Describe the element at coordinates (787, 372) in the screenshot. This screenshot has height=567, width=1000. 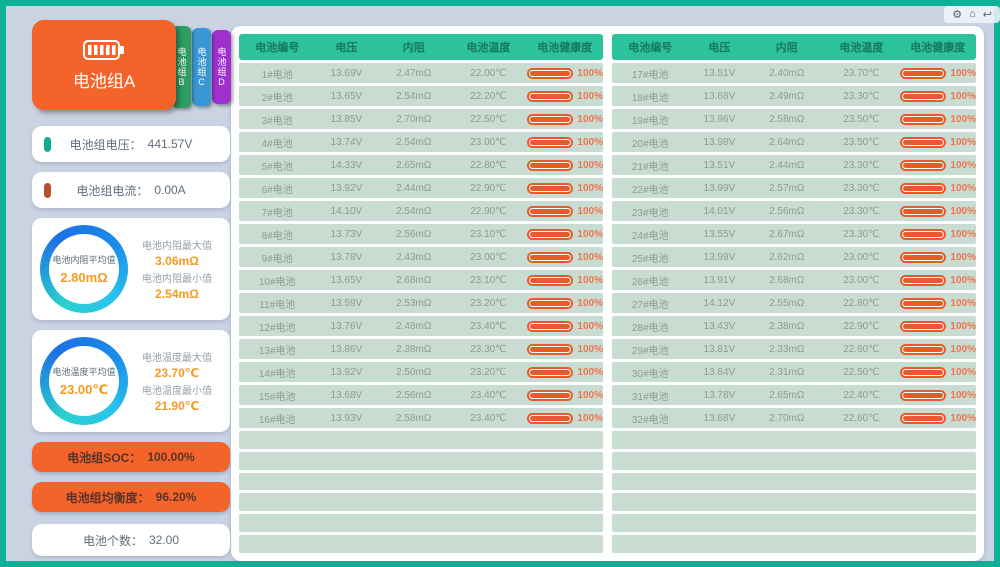
I see `table-cell: 2.31mΩ` at that location.